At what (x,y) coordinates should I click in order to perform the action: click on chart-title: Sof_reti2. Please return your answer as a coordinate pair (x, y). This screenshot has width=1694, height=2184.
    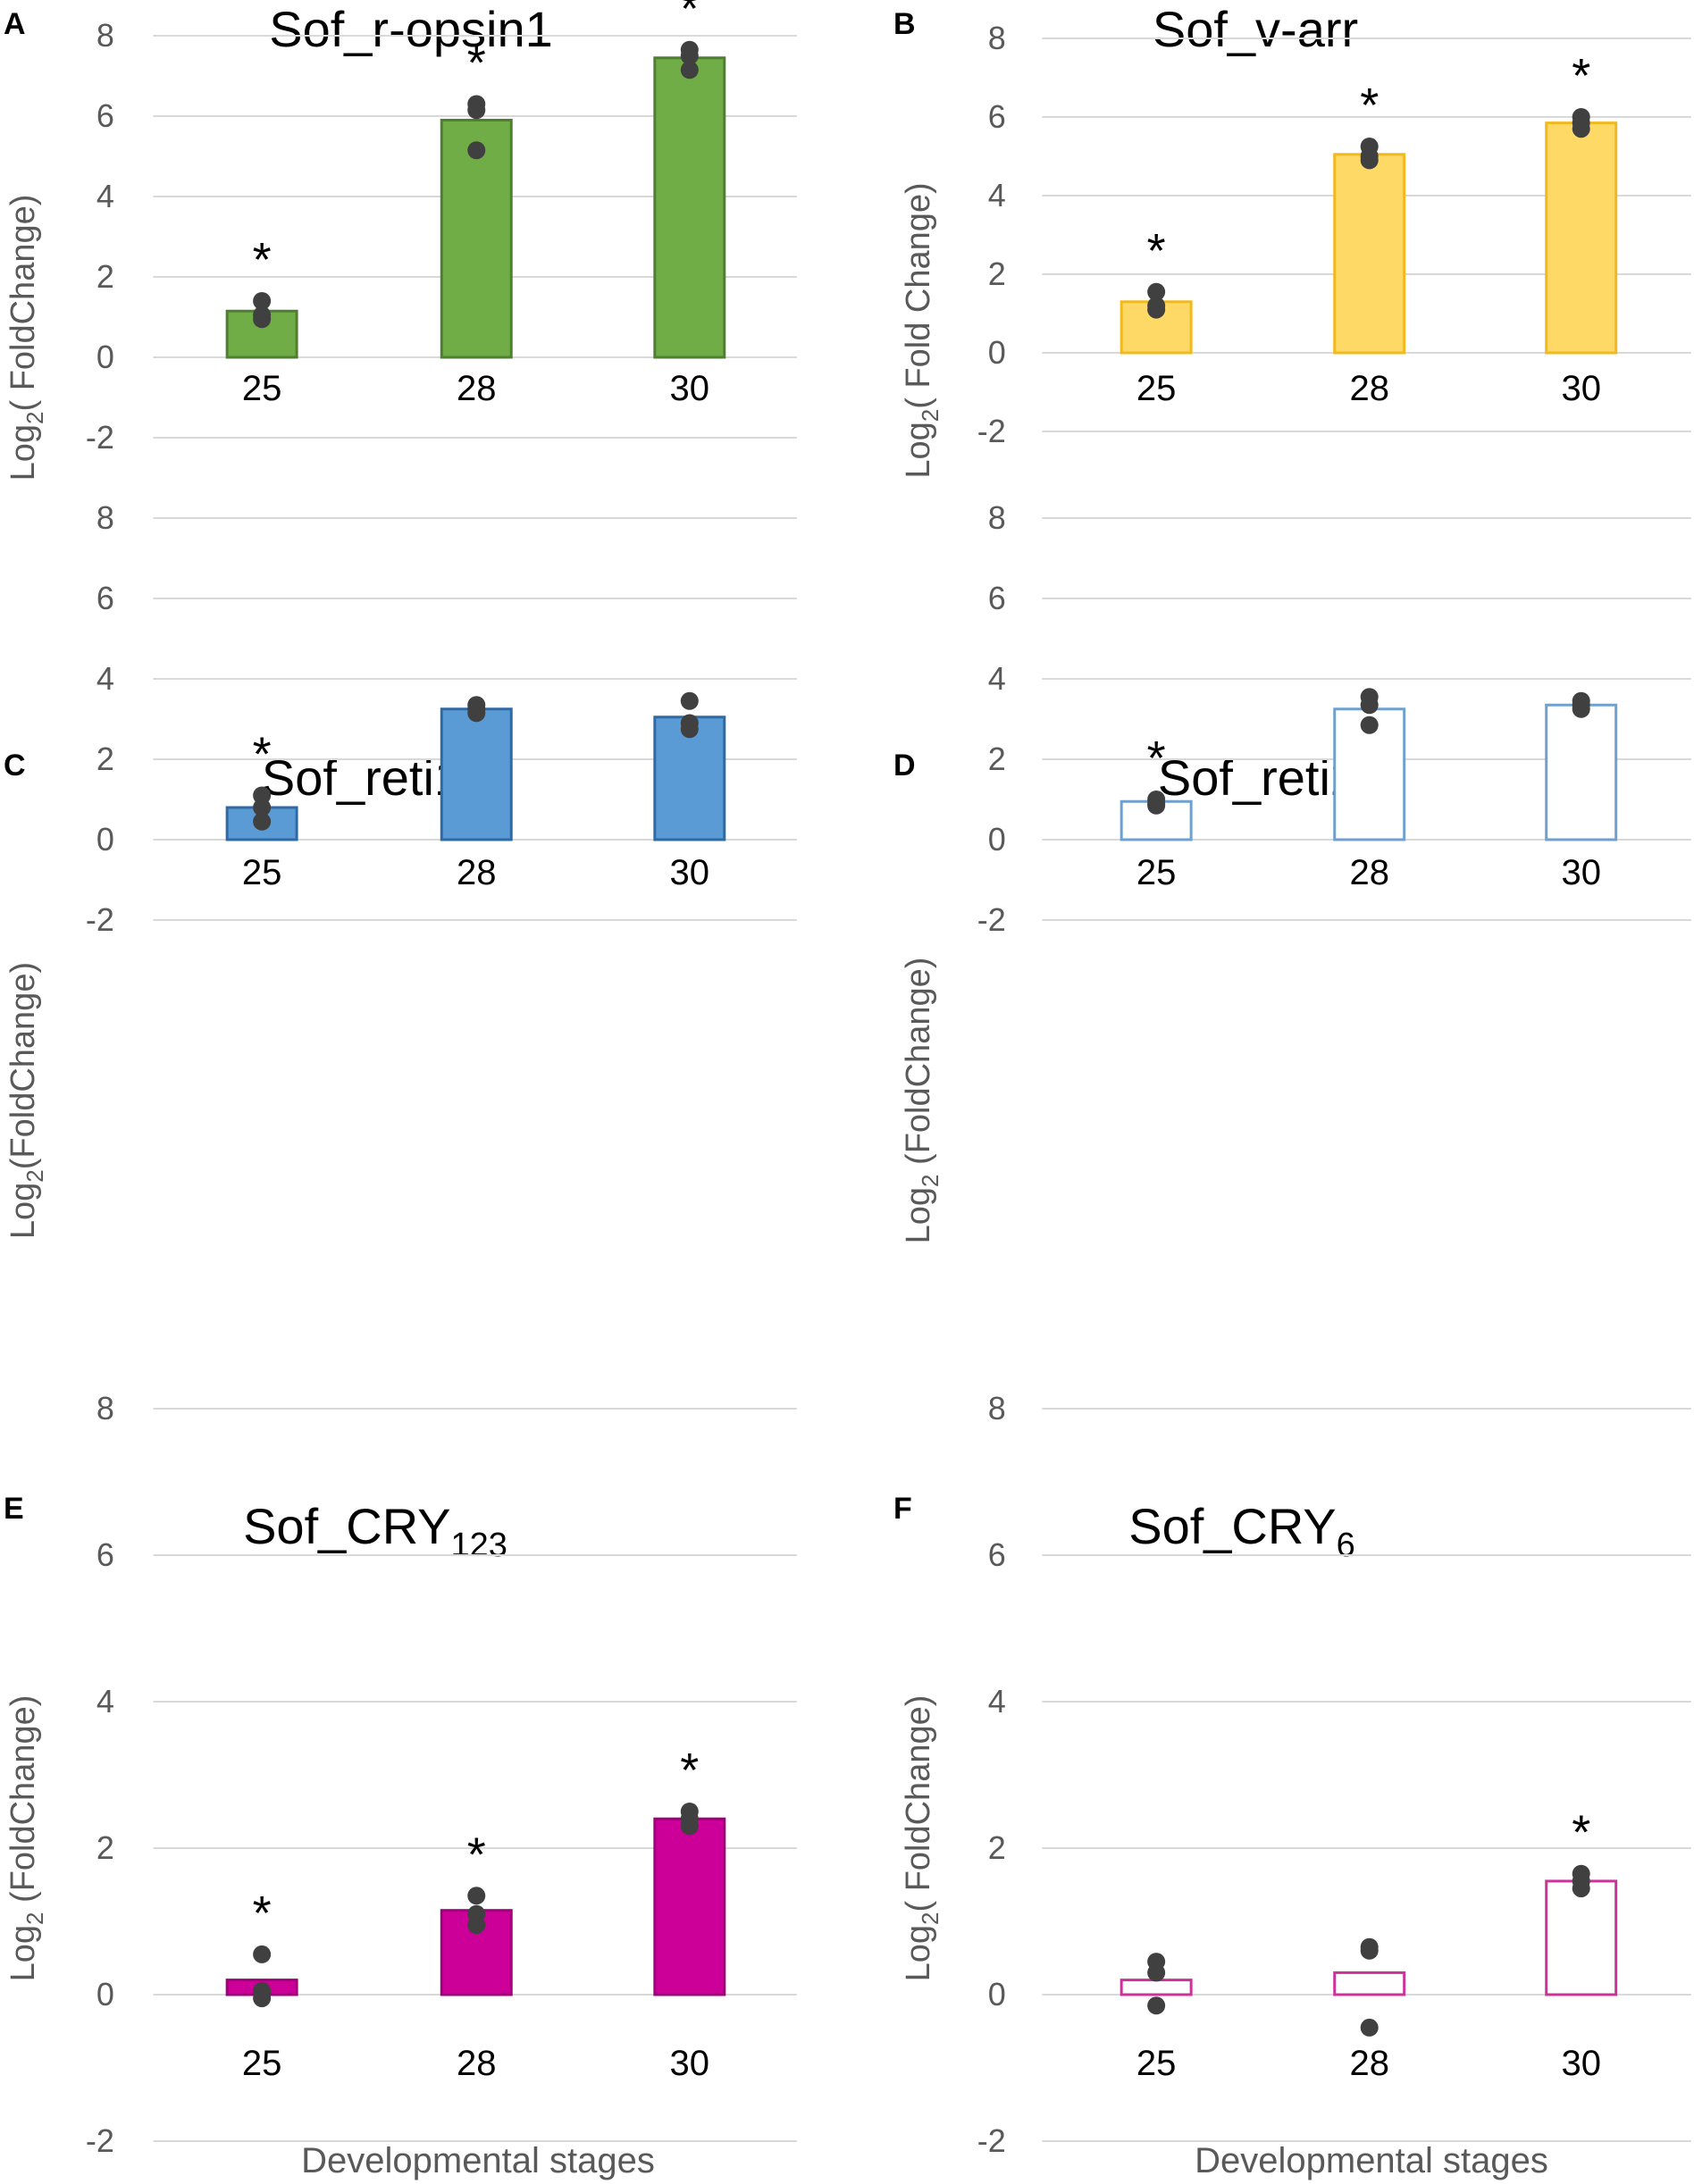
    Looking at the image, I should click on (1258, 777).